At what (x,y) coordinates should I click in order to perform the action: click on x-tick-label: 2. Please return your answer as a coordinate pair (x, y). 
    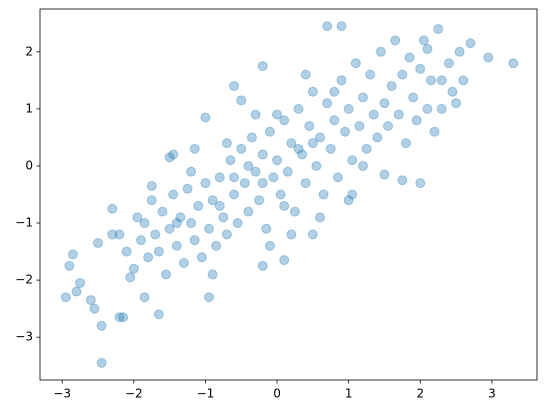
    Looking at the image, I should click on (420, 394).